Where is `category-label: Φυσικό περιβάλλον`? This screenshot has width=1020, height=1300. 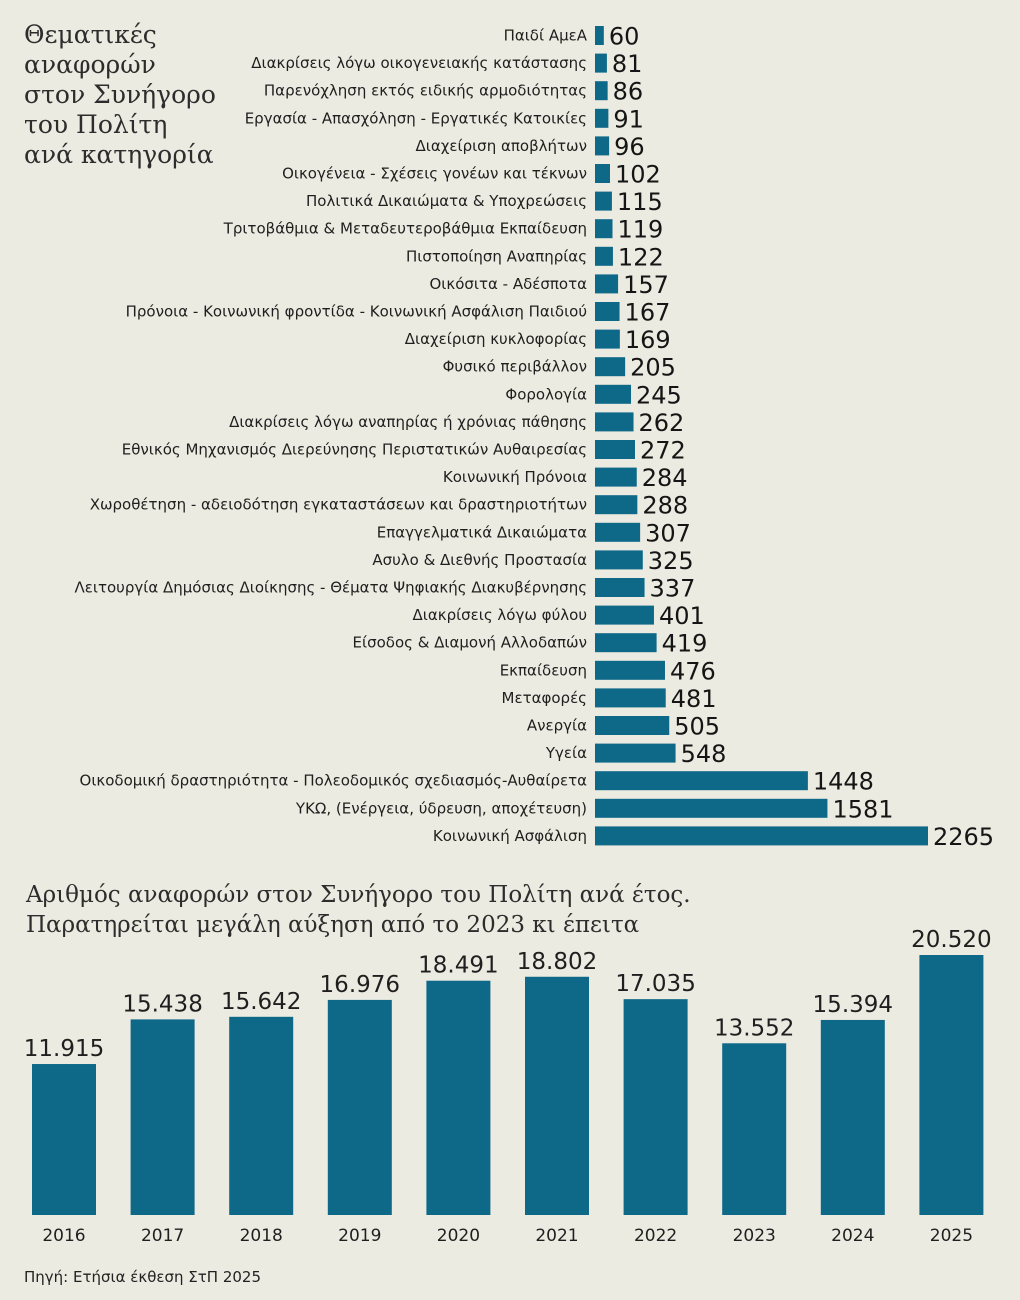 category-label: Φυσικό περιβάλλον is located at coordinates (515, 367).